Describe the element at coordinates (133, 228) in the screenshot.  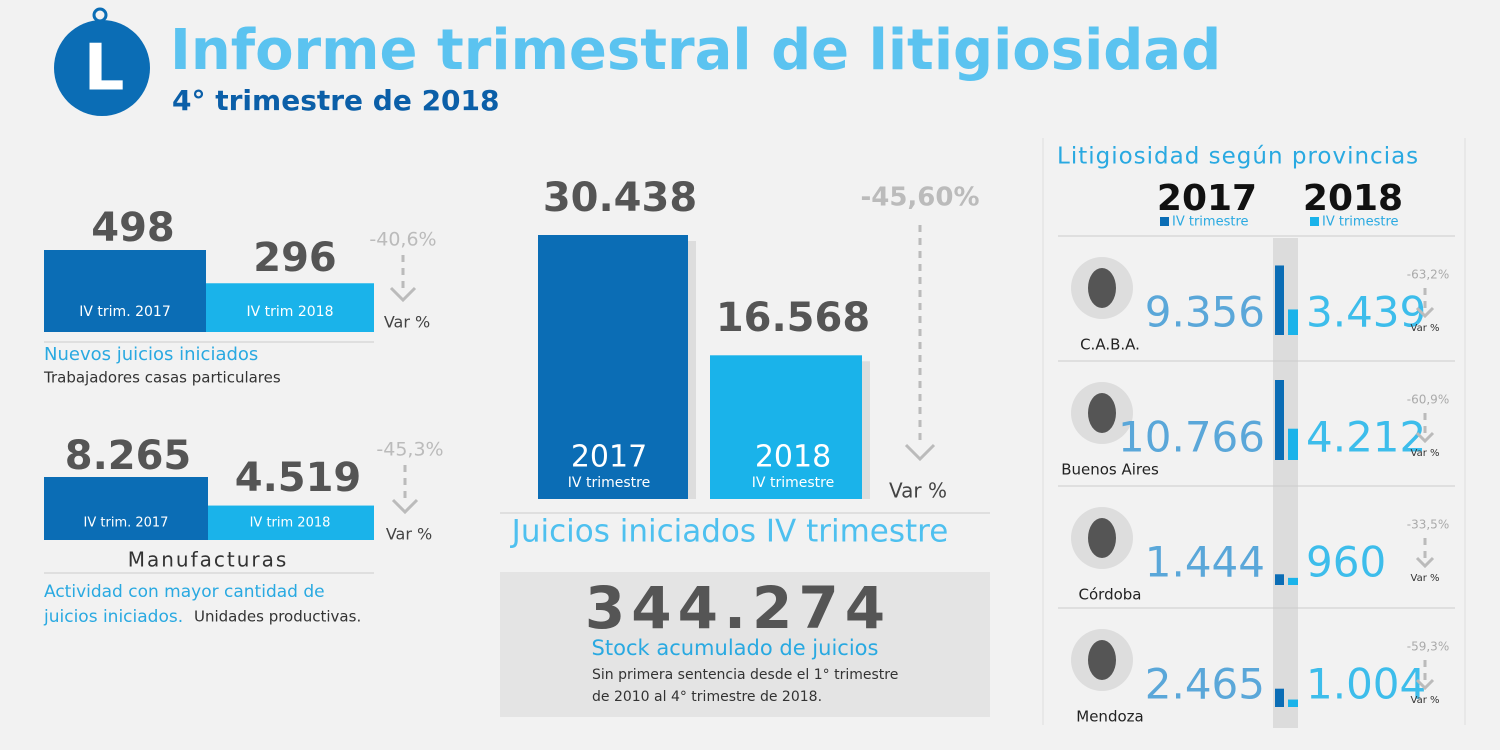
I see `value-label: 498` at that location.